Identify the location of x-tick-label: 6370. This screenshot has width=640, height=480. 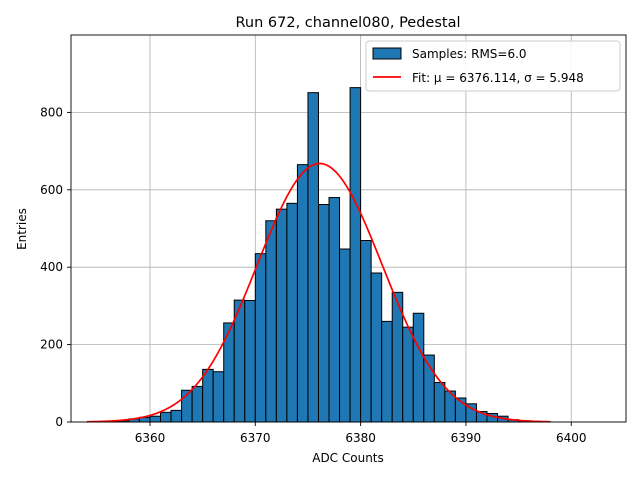
(255, 438).